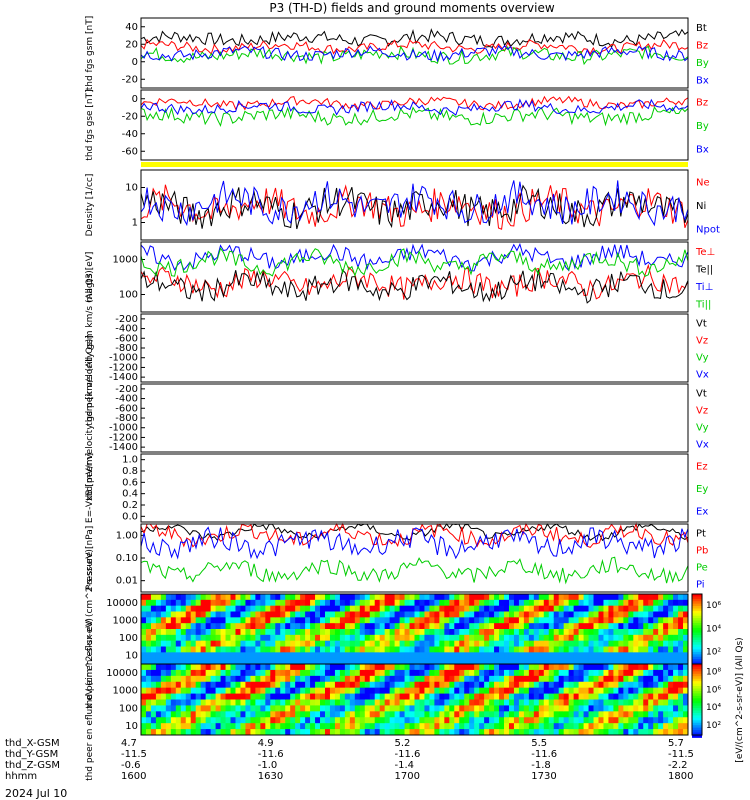 The width and height of the screenshot is (750, 800). I want to click on tick-label: -1400, so click(123, 447).